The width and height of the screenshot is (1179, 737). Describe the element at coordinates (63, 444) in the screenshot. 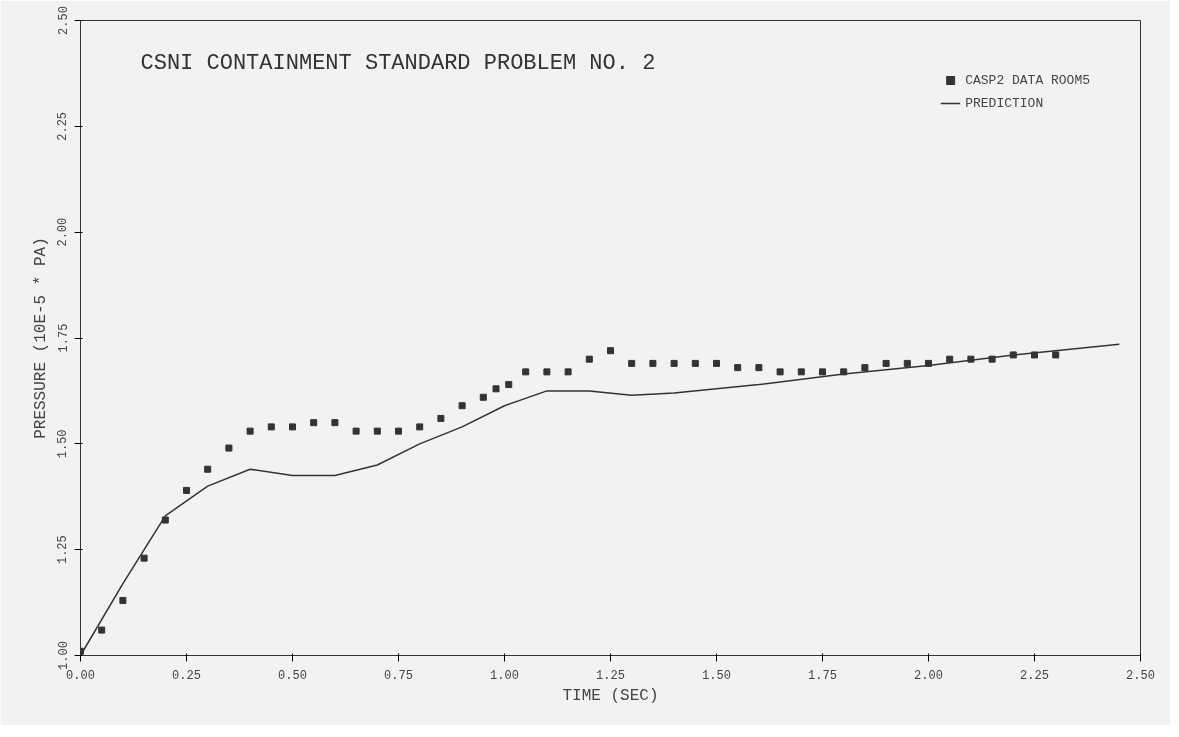

I see `y-tick-label: 1.50` at that location.